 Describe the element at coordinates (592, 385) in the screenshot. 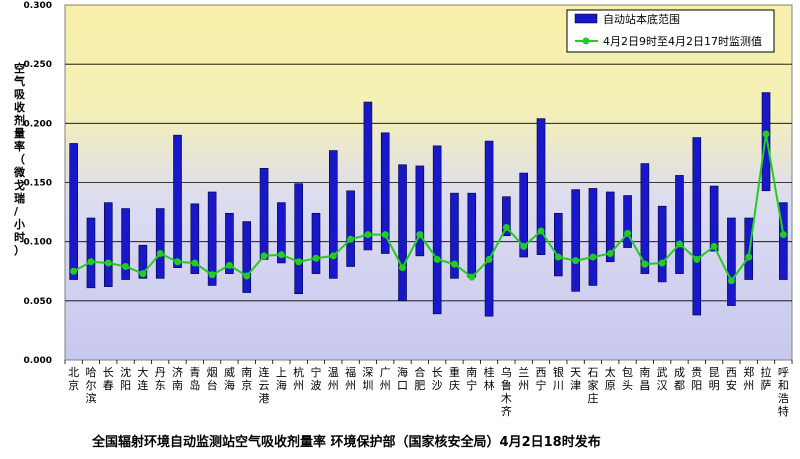

I see `x-tick-label: 家` at that location.